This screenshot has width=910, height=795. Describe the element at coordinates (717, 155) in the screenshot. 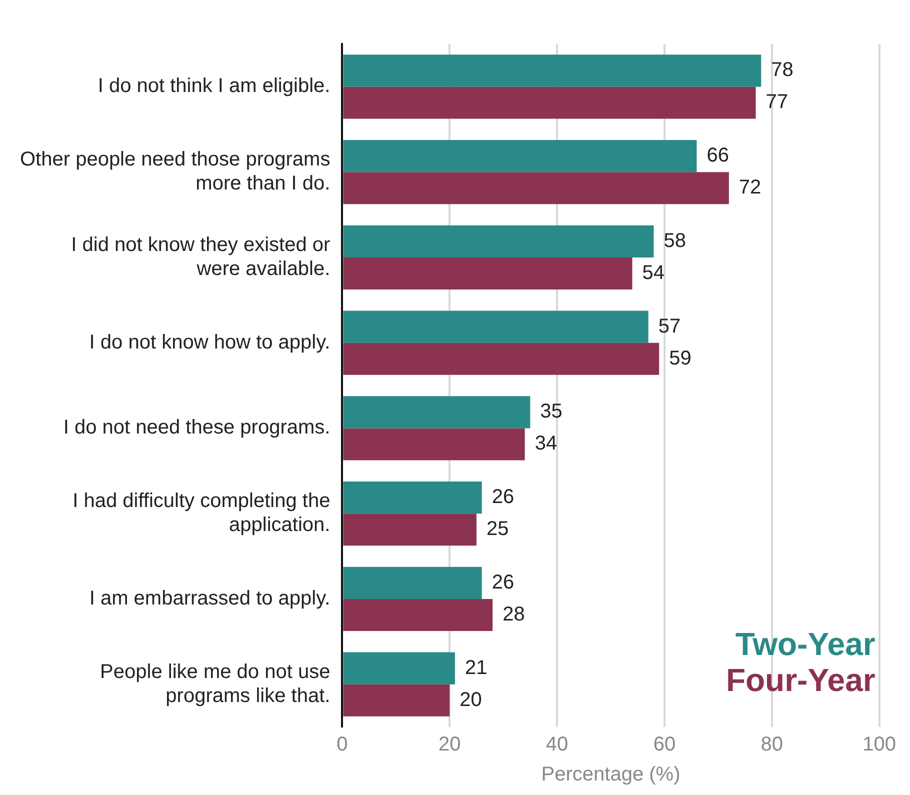

I see `data-label: 66` at that location.